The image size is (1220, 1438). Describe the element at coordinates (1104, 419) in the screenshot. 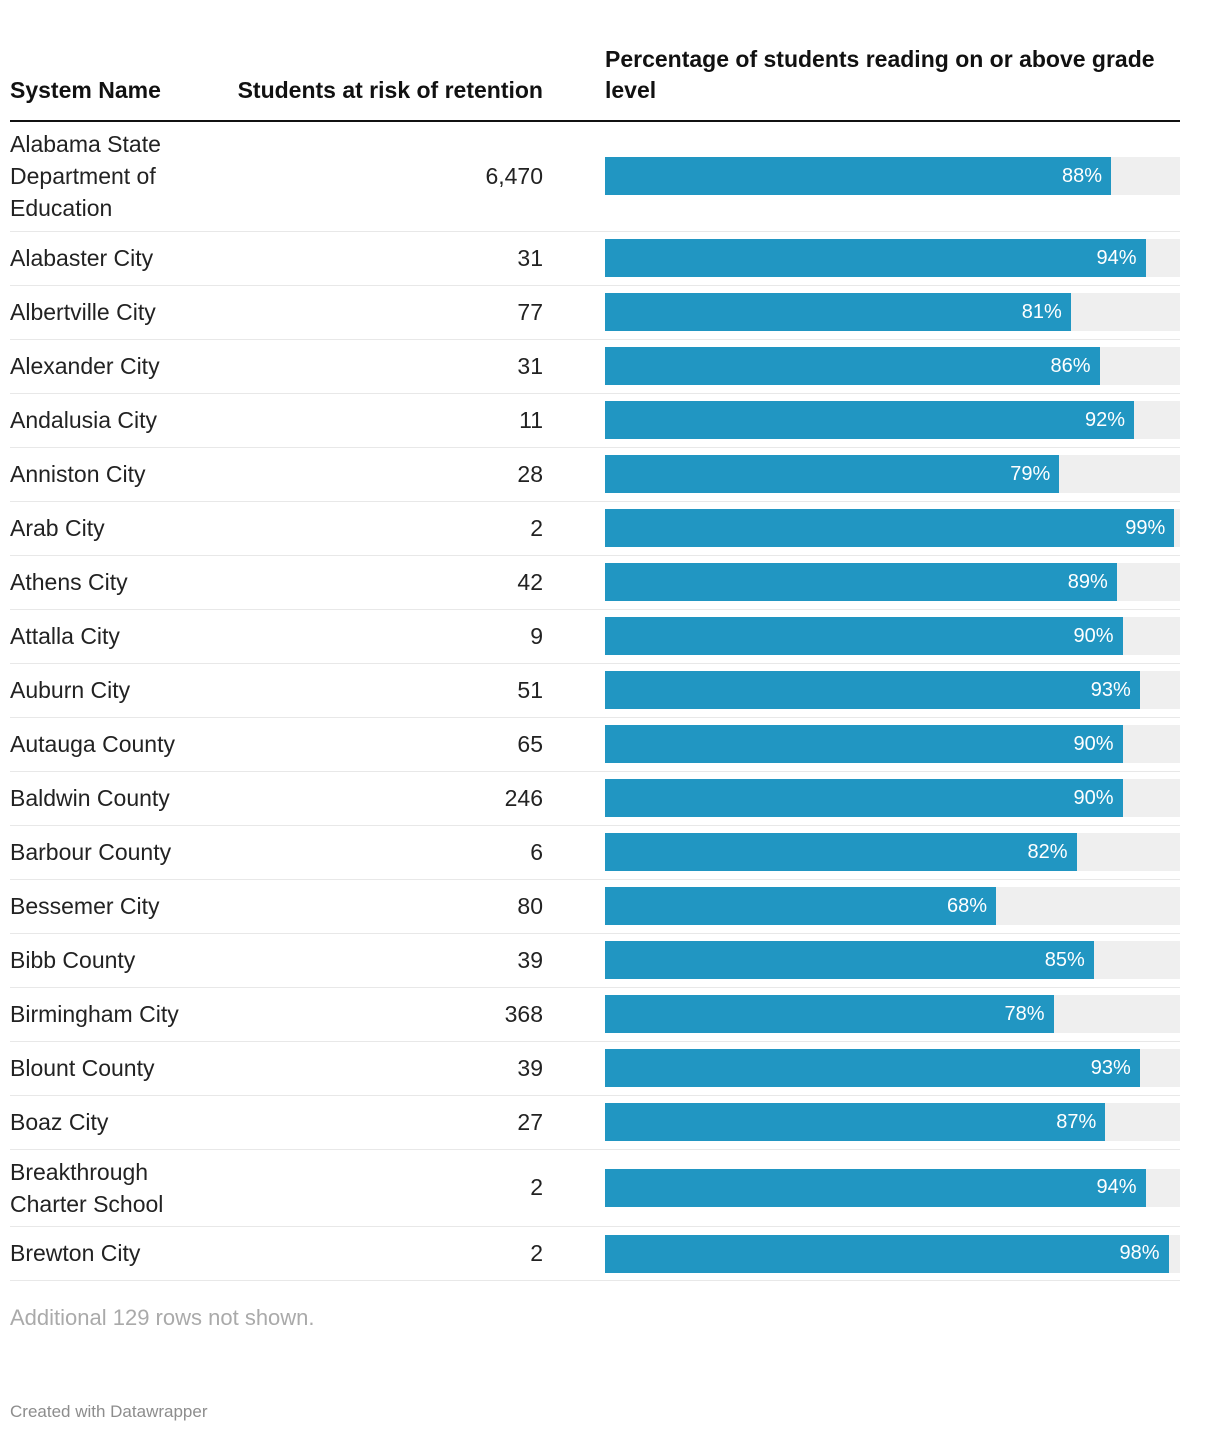

I see `bar-label: 92%` at that location.